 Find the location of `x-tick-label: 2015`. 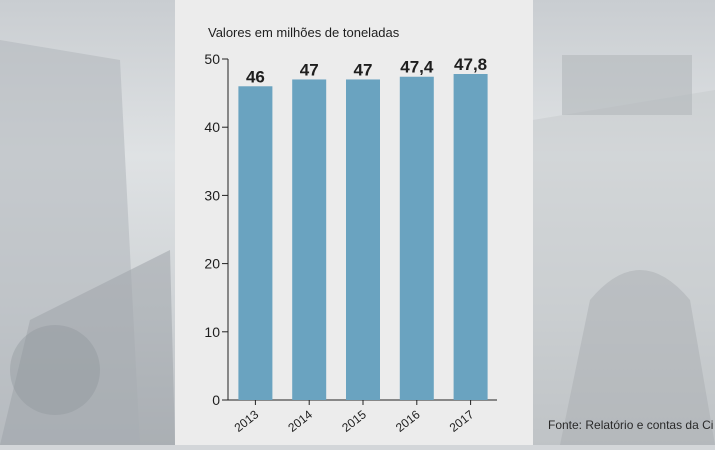

x-tick-label: 2015 is located at coordinates (354, 421).